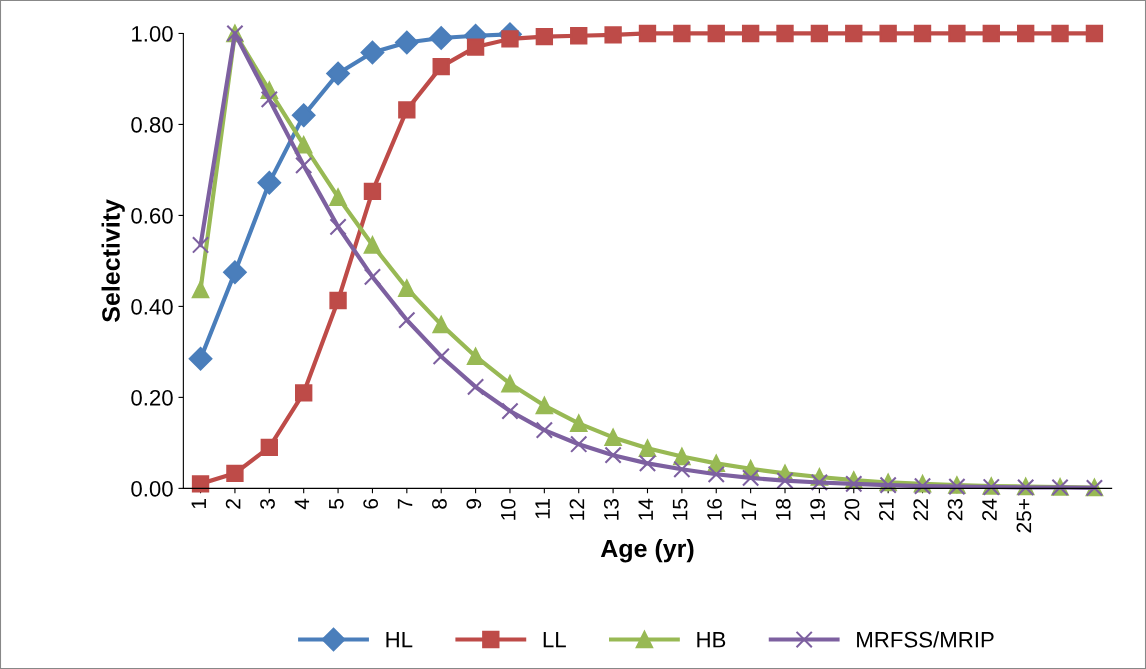 The width and height of the screenshot is (1146, 669). Describe the element at coordinates (152, 124) in the screenshot. I see `y-tick-label: 0.80` at that location.